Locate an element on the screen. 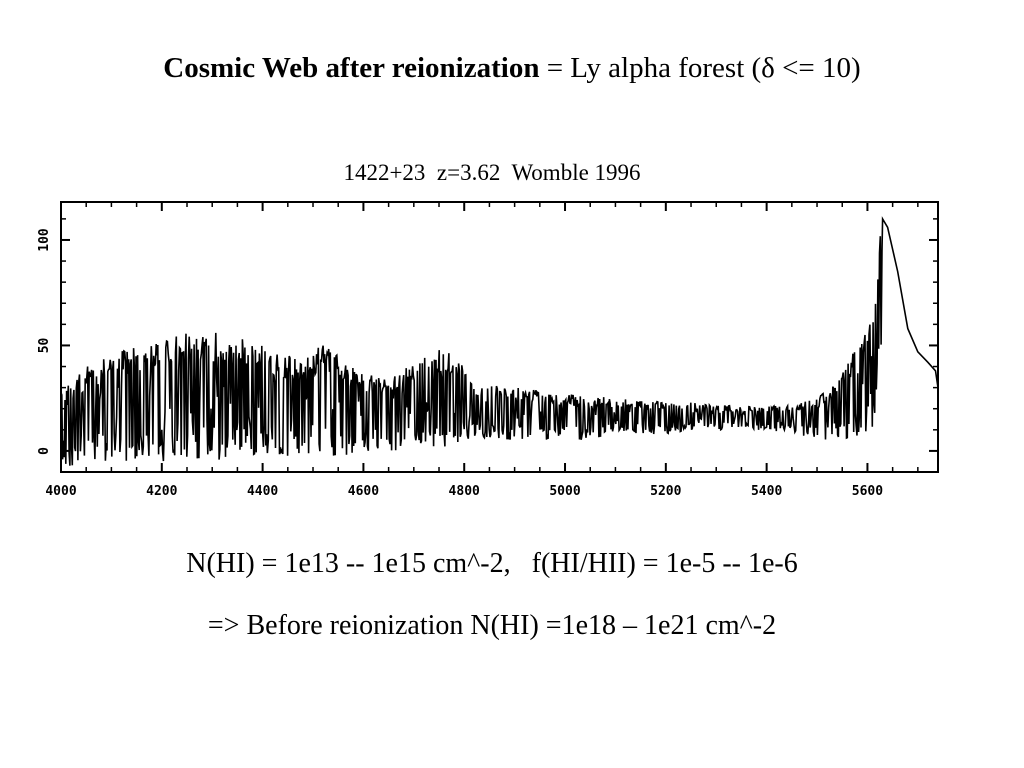 The height and width of the screenshot is (768, 1024). x-tick-label: 4200 is located at coordinates (161, 491).